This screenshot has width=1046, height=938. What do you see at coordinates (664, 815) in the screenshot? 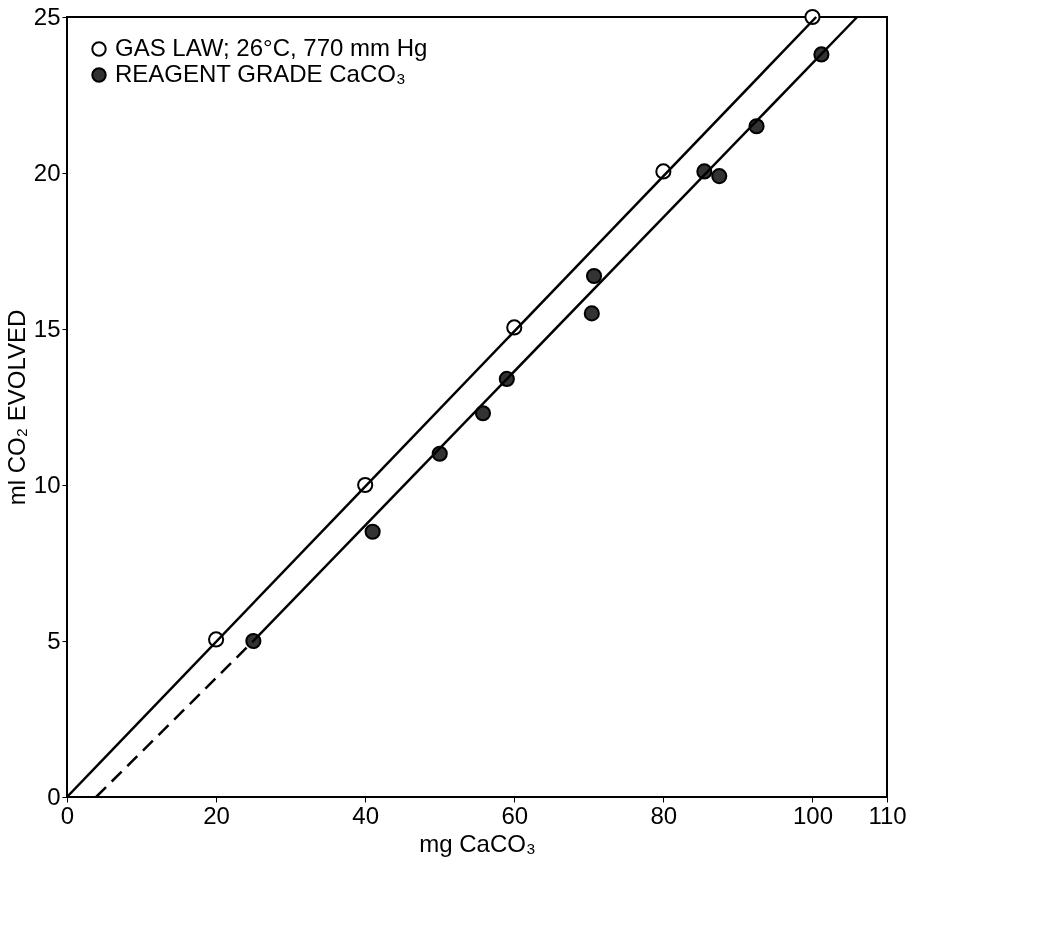
I see `x-tick-label: 80` at bounding box center [664, 815].